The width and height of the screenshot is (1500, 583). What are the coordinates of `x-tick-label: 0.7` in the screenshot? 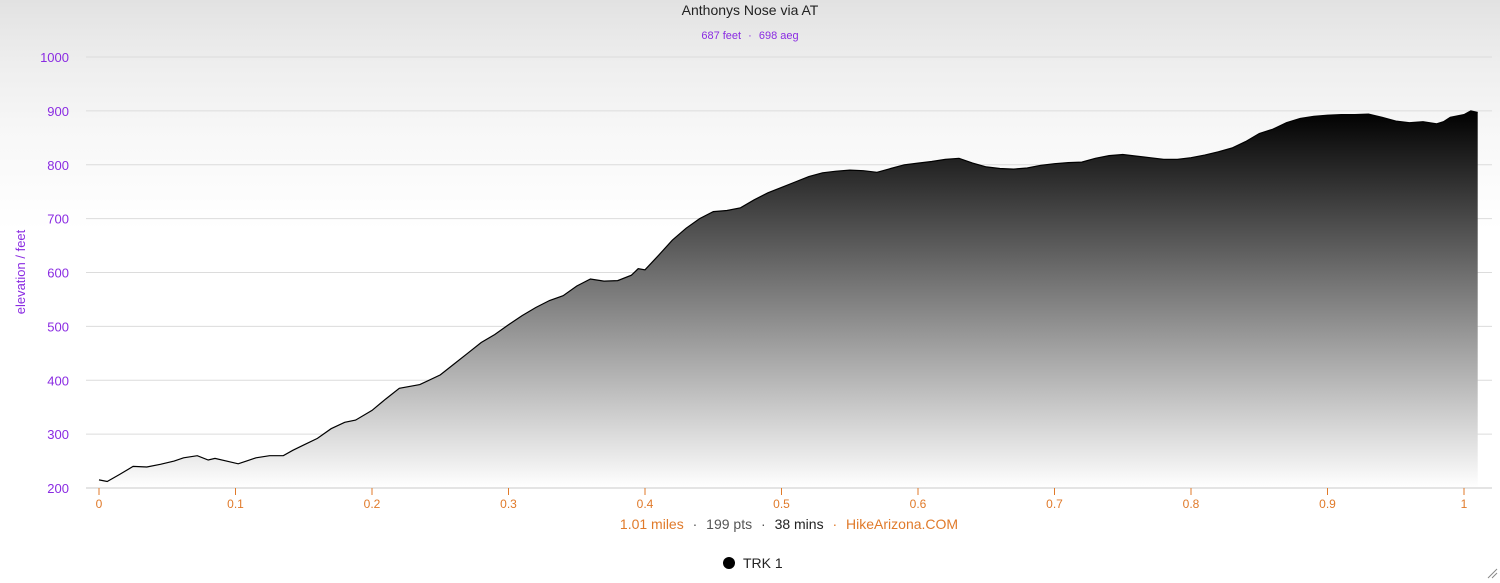 It's located at (1054, 504).